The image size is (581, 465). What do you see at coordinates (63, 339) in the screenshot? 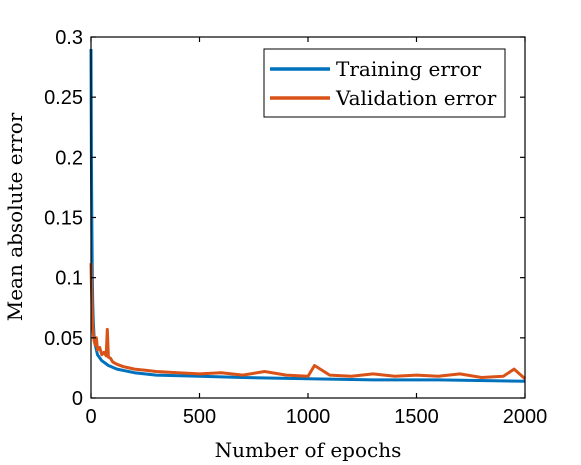
I see `y-tick-label: 0.05` at bounding box center [63, 339].